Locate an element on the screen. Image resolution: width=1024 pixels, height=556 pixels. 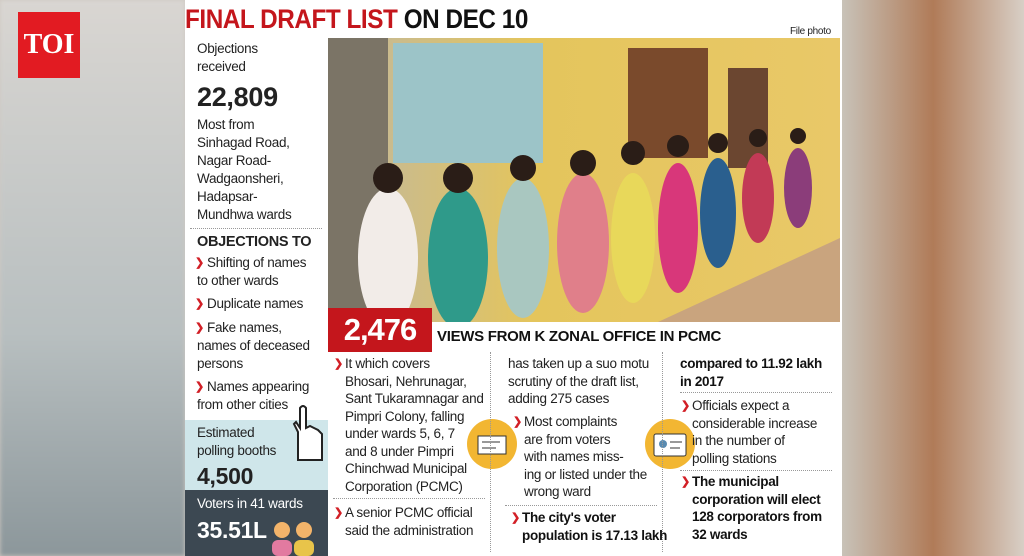
complaint-icon is located at coordinates (492, 444).